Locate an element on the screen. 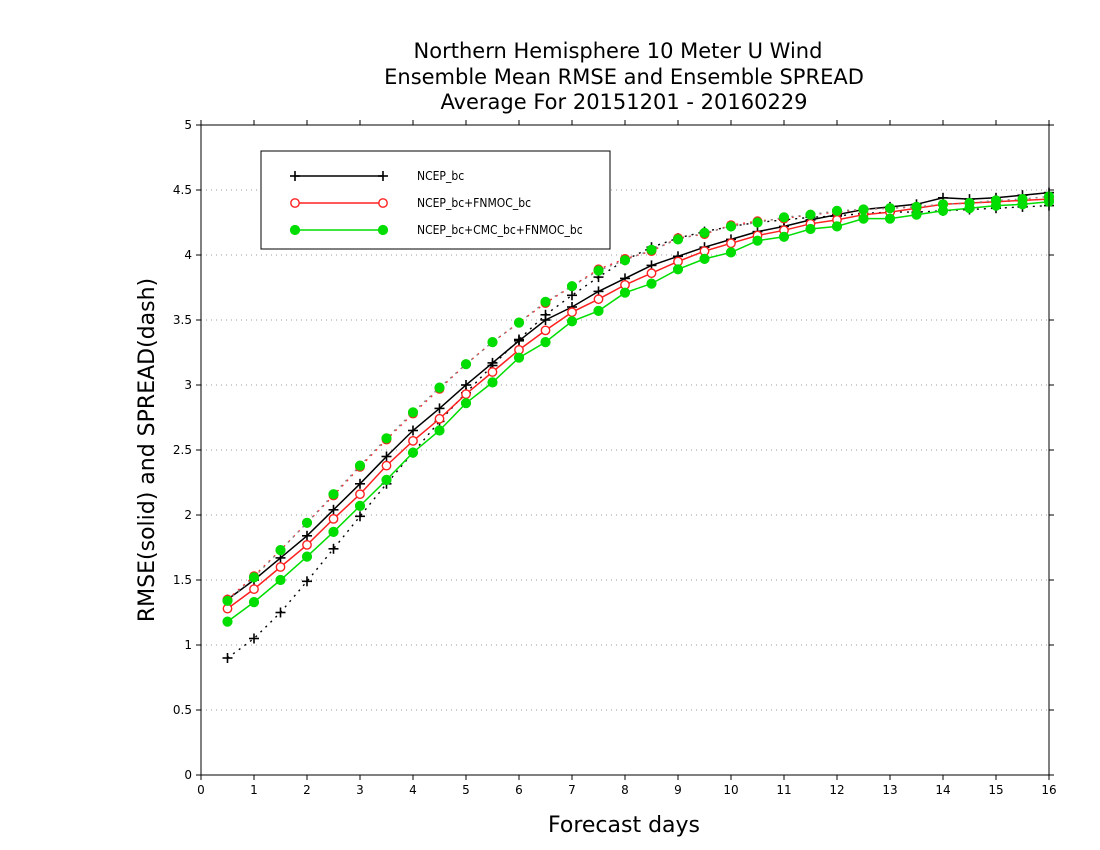 Image resolution: width=1100 pixels, height=850 pixels. x-tick-label: 2 is located at coordinates (307, 790).